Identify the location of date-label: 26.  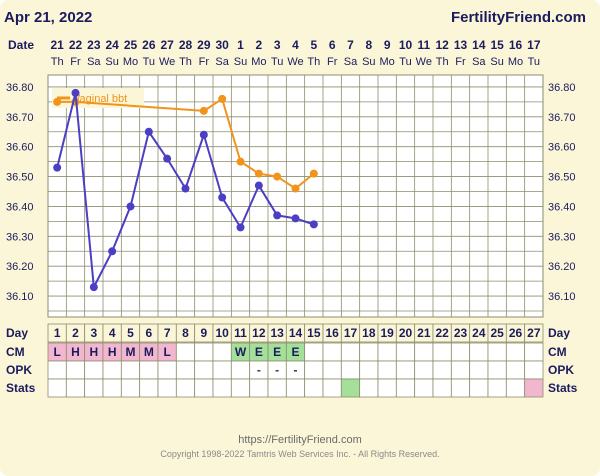
(149, 45).